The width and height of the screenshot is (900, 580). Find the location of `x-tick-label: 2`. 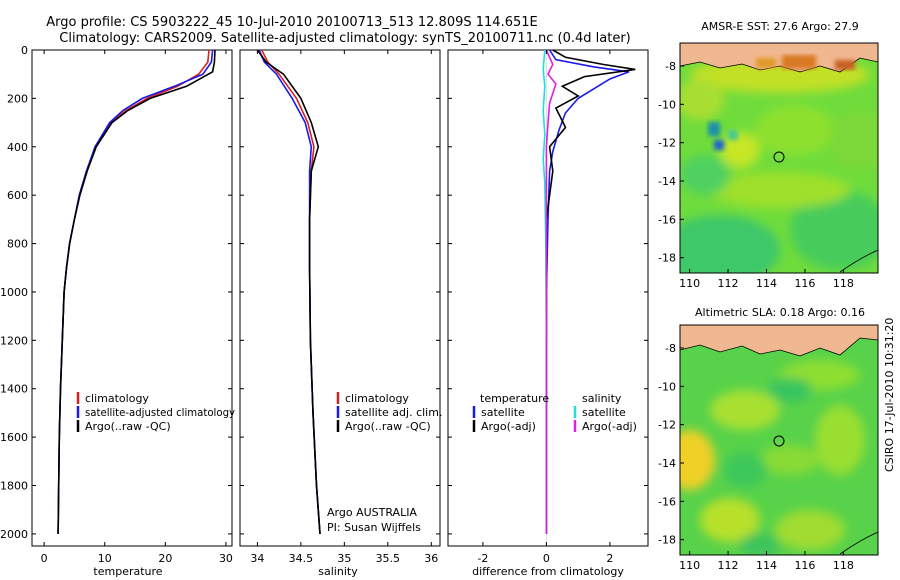

x-tick-label: 2 is located at coordinates (609, 558).